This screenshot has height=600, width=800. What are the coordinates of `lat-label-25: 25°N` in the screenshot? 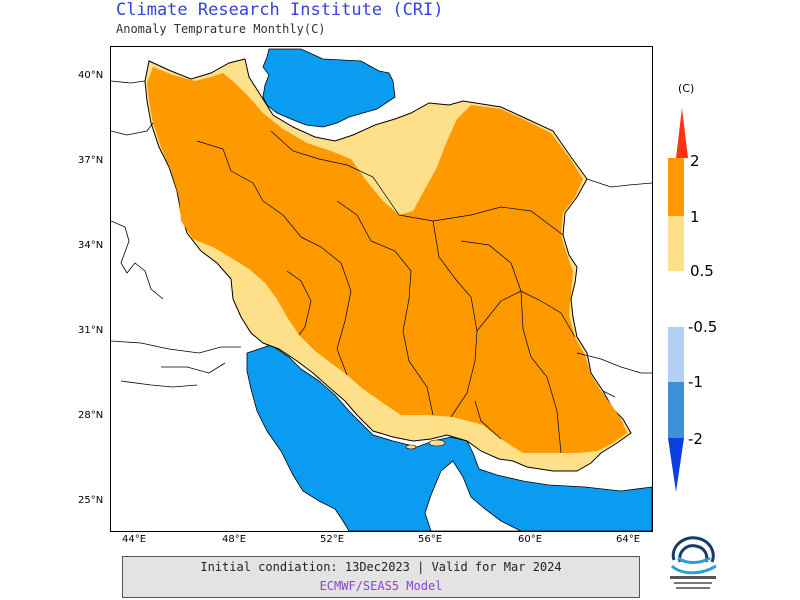 It's located at (91, 500).